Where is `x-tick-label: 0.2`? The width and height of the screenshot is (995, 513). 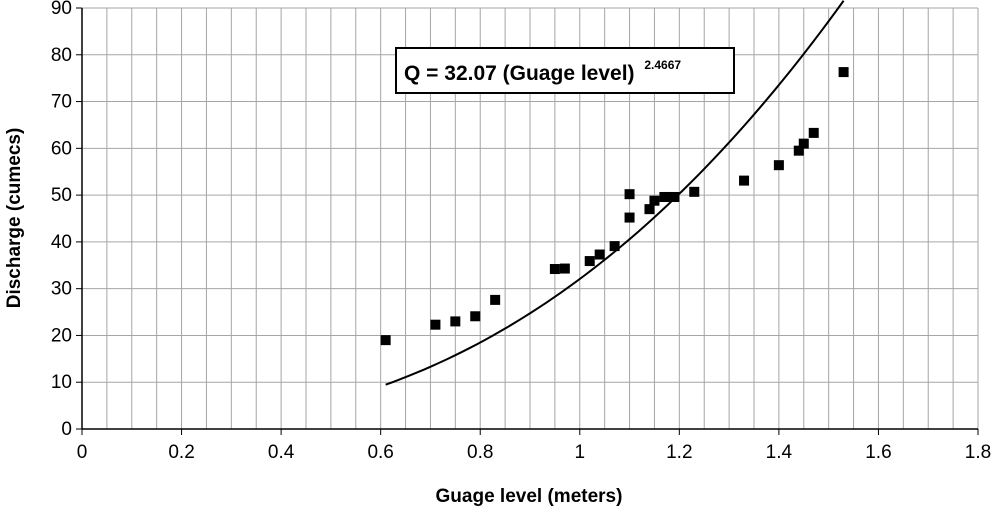
x-tick-label: 0.2 is located at coordinates (181, 452).